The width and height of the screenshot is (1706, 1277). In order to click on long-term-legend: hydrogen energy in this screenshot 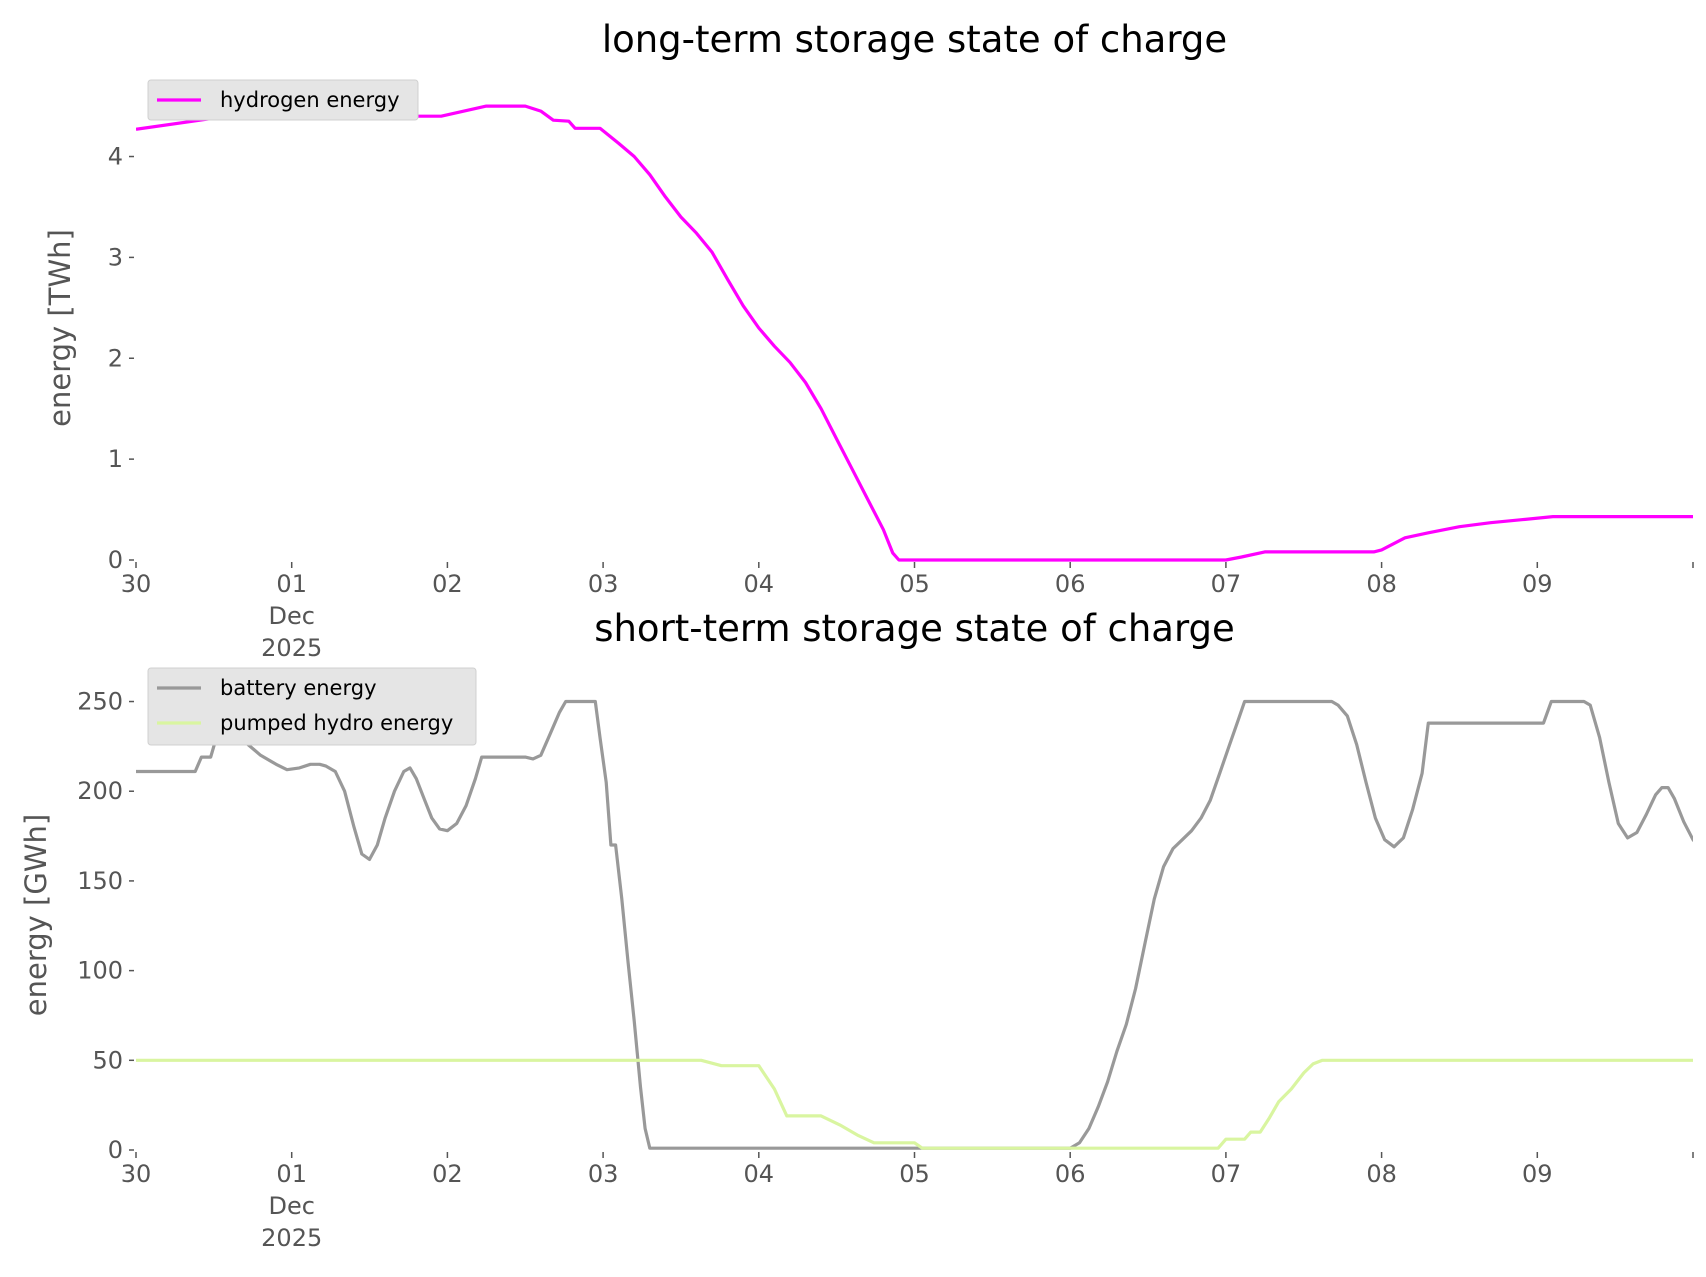, I will do `click(283, 100)`.